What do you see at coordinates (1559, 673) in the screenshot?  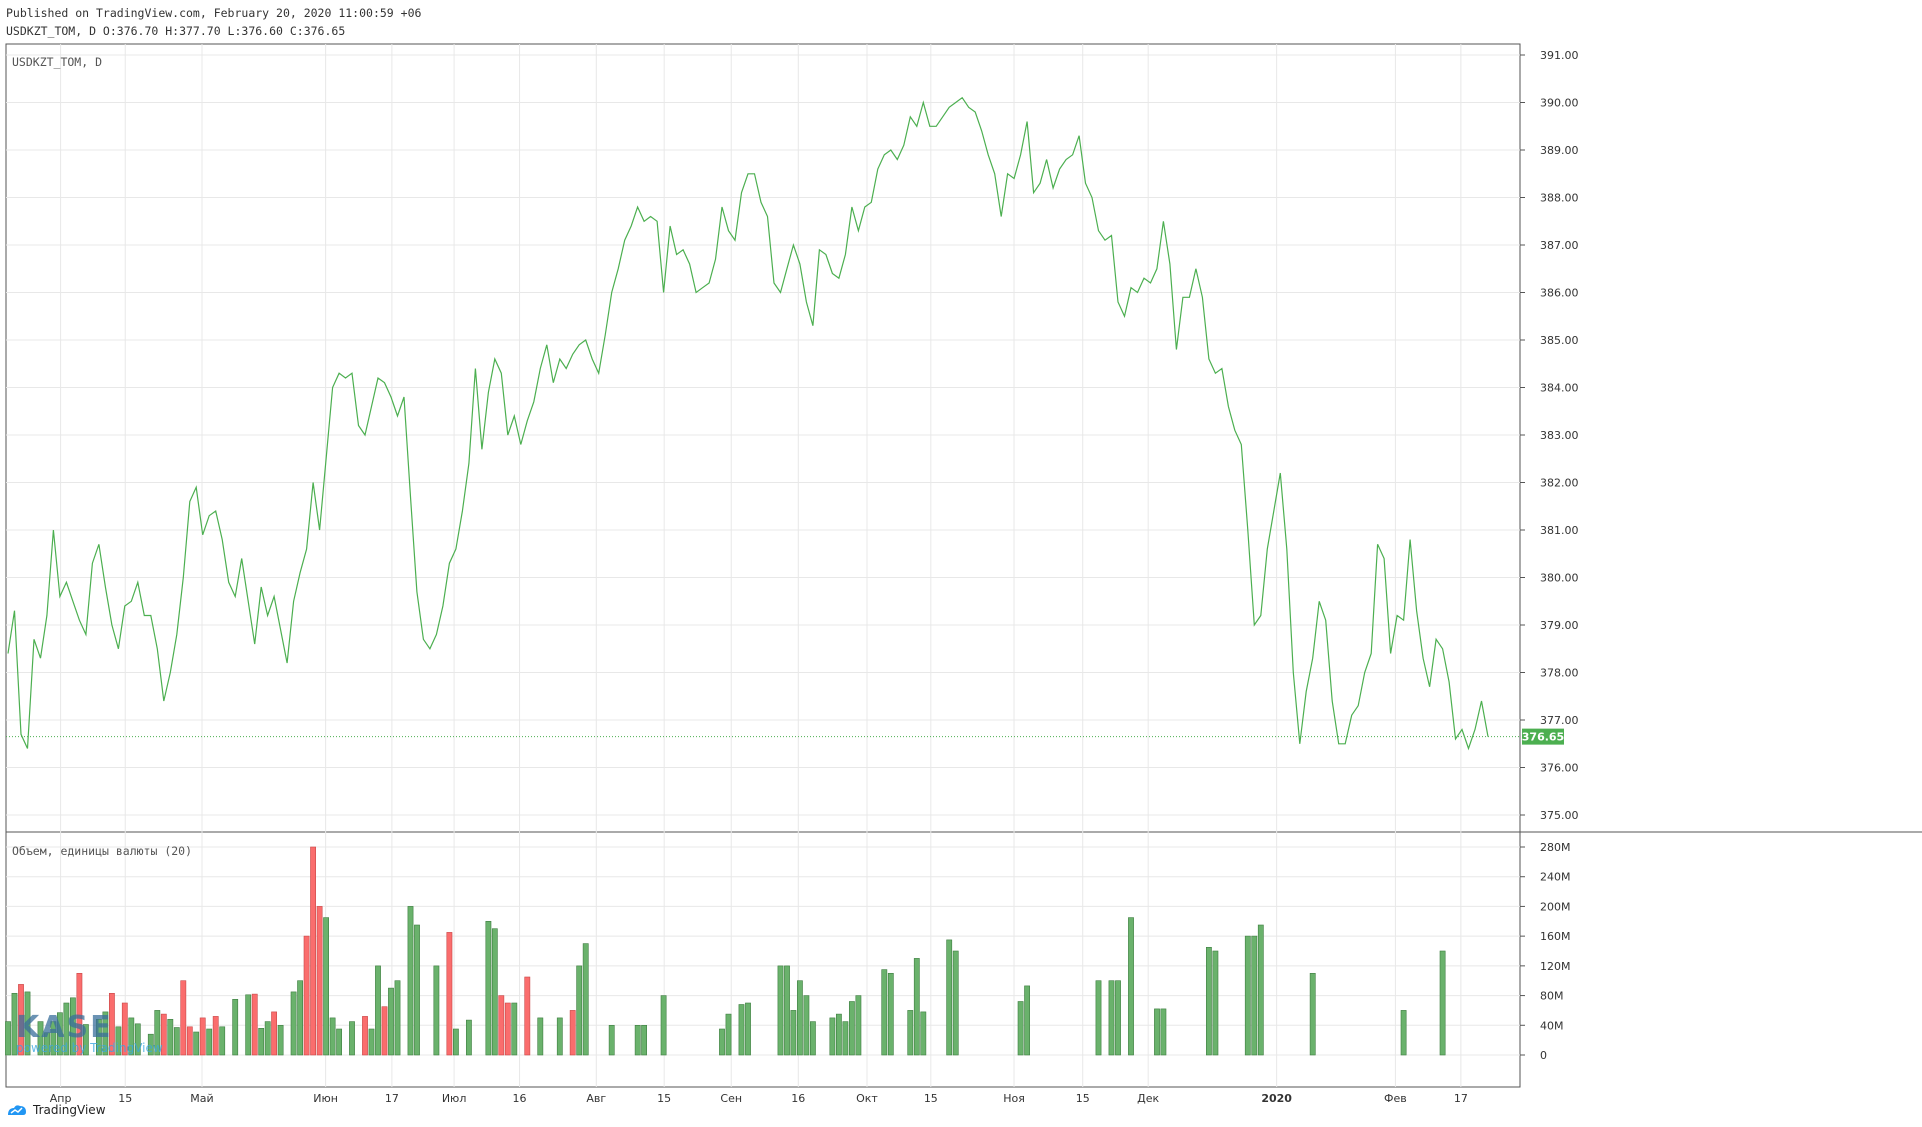 I see `price-tick-label: 378.00` at bounding box center [1559, 673].